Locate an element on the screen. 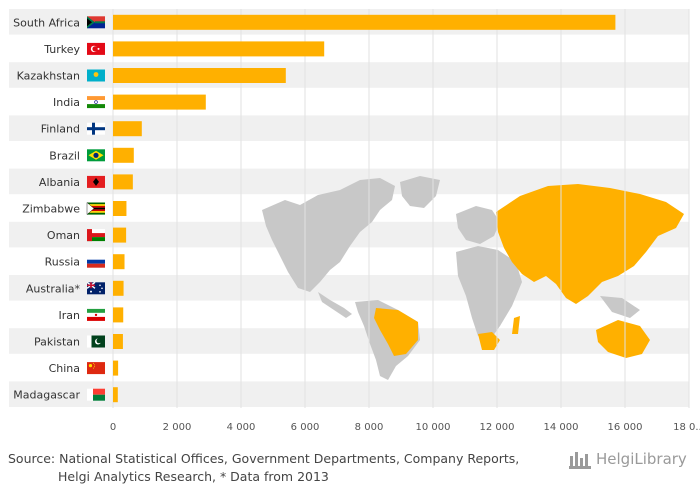 This screenshot has height=500, width=700. category-label: Kazakhstan is located at coordinates (48, 76).